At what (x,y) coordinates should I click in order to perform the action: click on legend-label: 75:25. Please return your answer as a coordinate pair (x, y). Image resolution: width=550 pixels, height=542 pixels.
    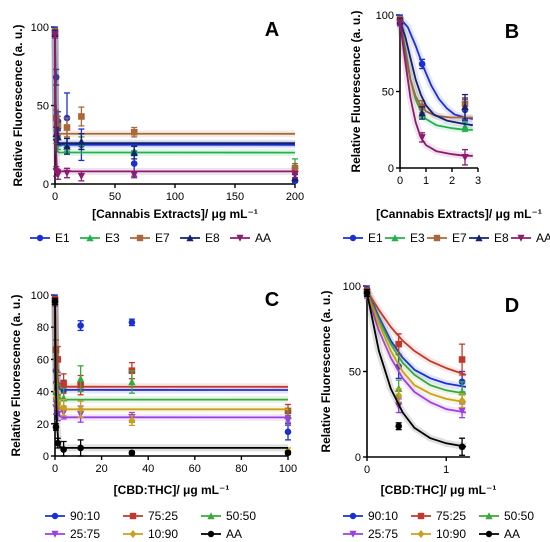
    Looking at the image, I should click on (451, 516).